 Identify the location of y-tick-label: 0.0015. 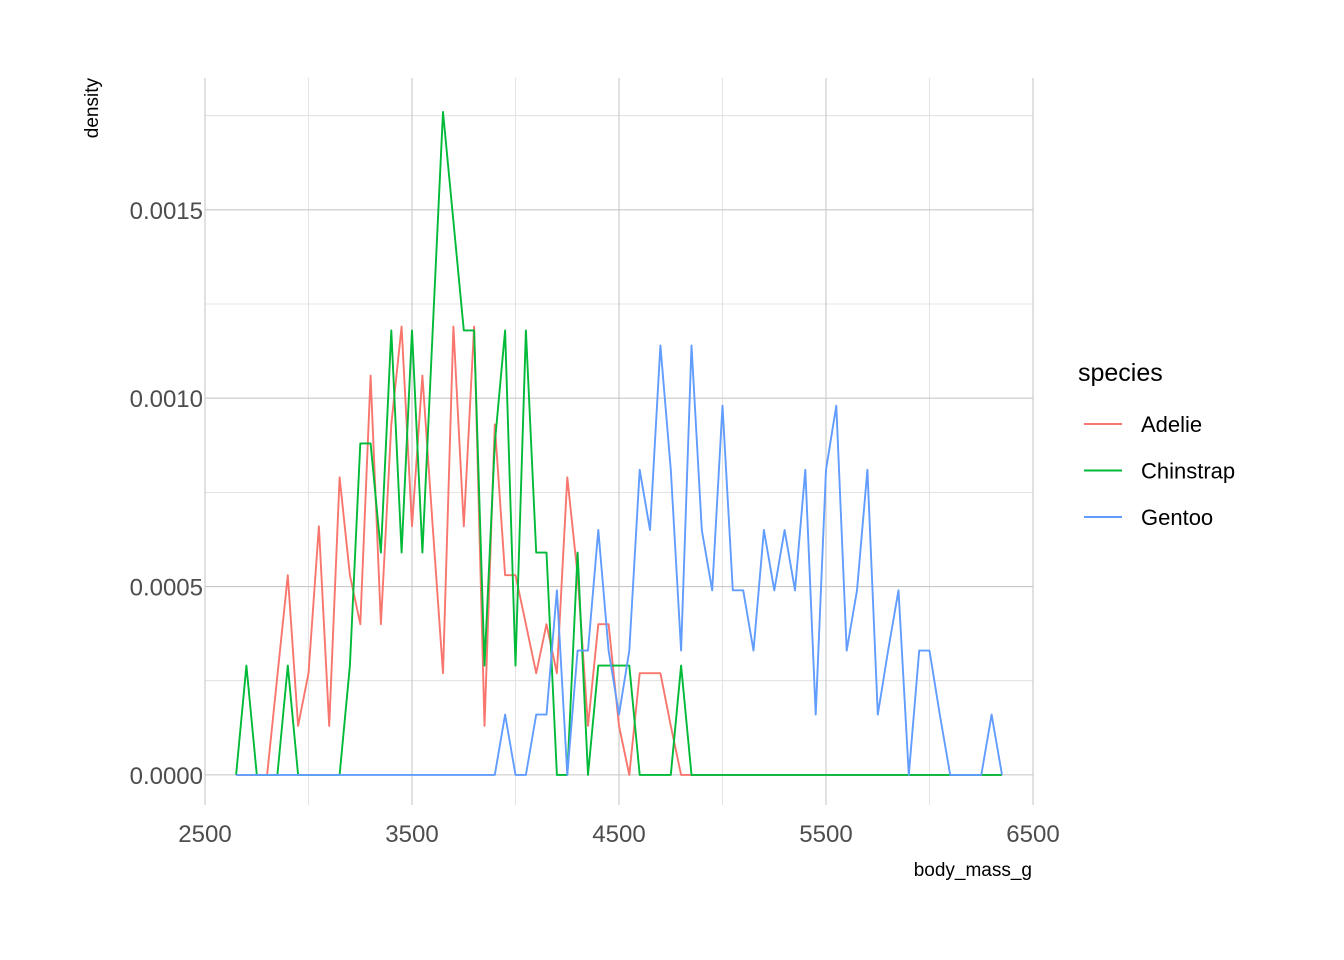
(166, 211).